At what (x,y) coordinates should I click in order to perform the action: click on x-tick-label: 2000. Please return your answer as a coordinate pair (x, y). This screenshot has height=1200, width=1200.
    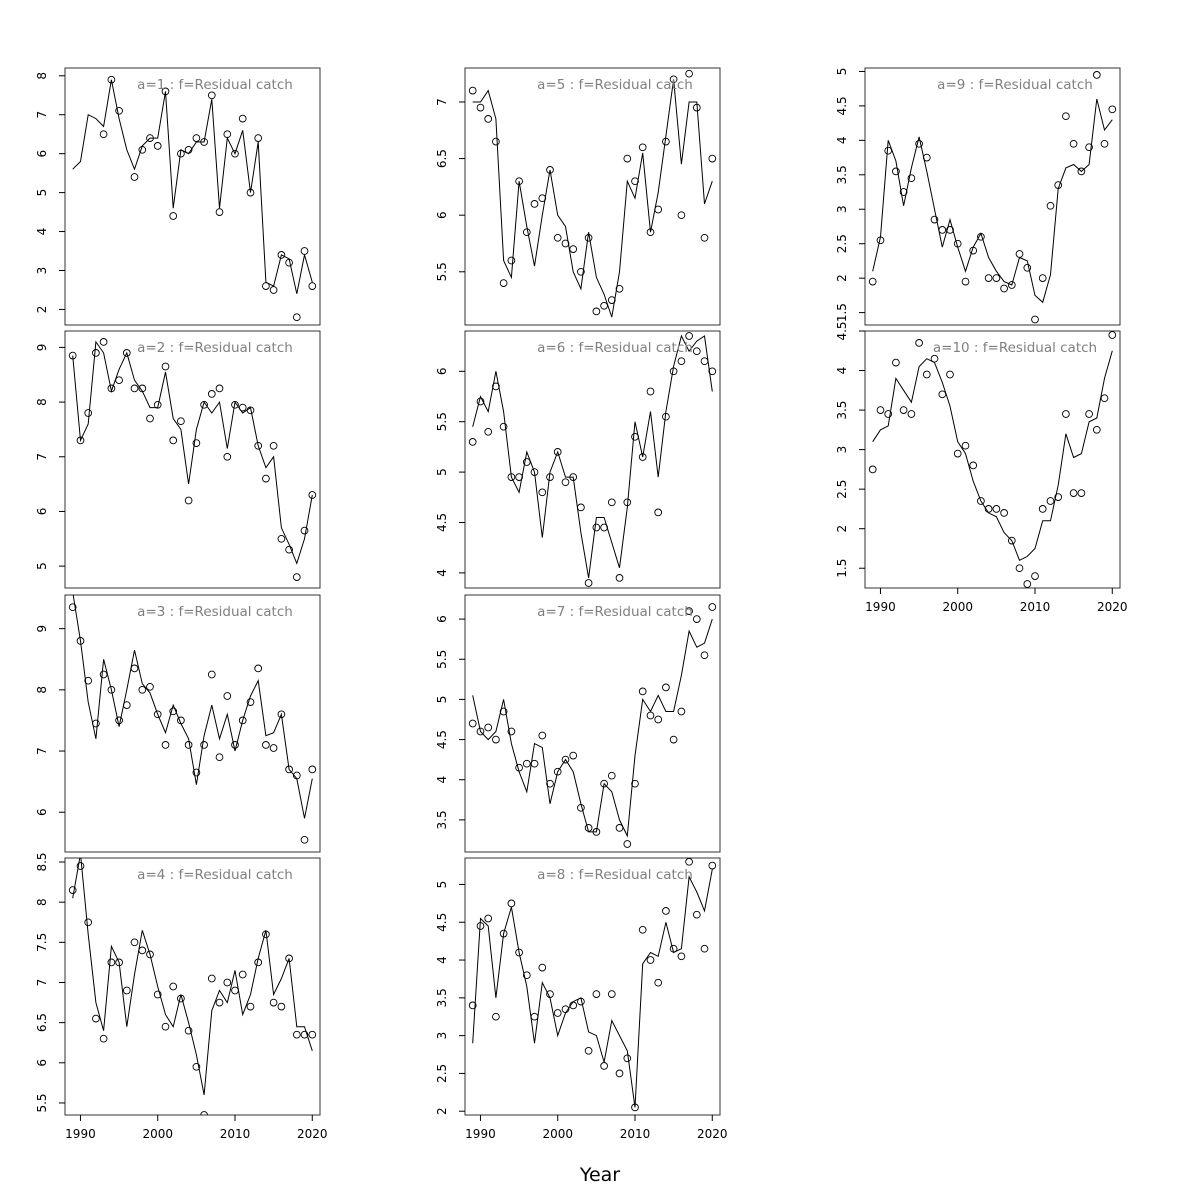
    Looking at the image, I should click on (157, 1134).